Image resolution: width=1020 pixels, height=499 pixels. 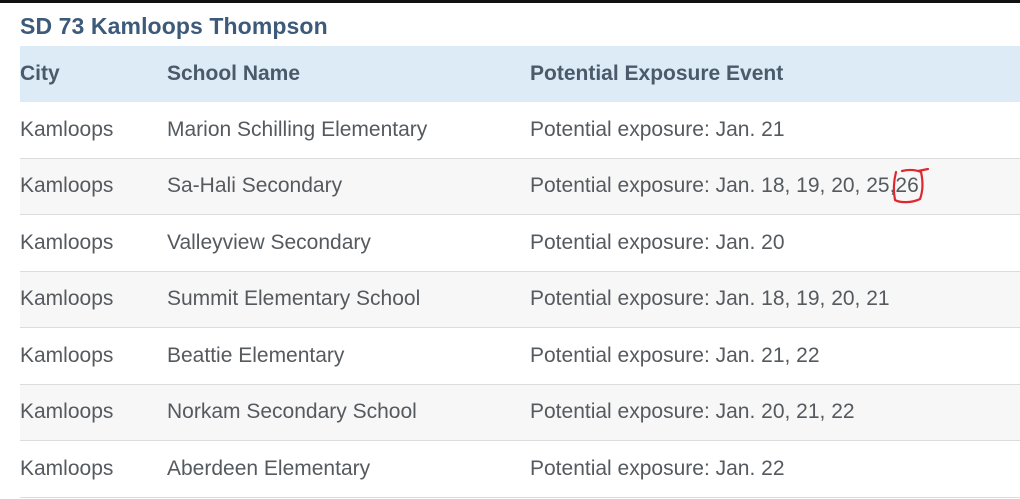 I want to click on exposure-event-cell: Potential exposure: Jan. 18, 19, 20, 21, so click(x=710, y=299).